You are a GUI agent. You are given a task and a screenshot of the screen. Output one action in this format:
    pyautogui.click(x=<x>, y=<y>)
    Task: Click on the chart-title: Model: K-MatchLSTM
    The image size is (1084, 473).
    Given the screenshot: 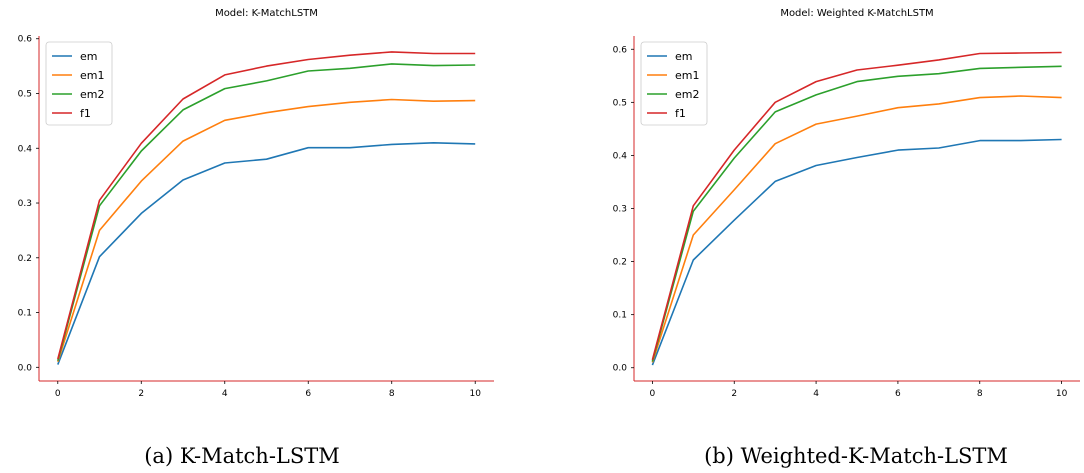 What is the action you would take?
    pyautogui.click(x=266, y=13)
    